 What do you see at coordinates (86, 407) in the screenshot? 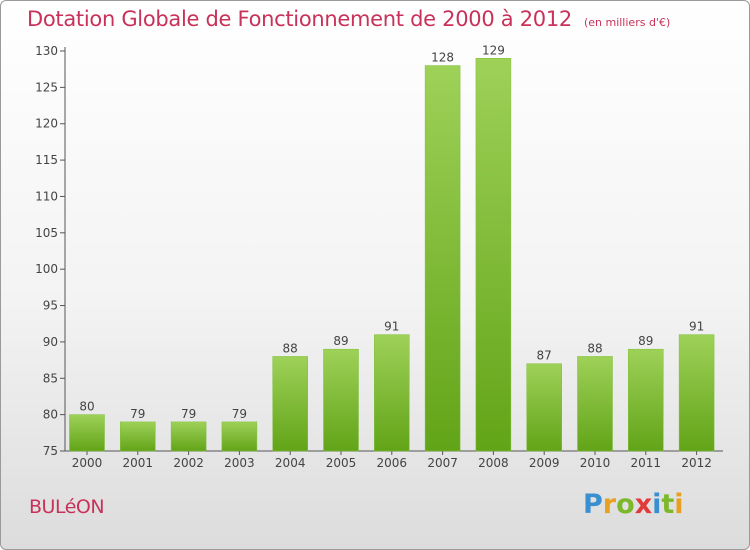
I see `data-label: 80` at bounding box center [86, 407].